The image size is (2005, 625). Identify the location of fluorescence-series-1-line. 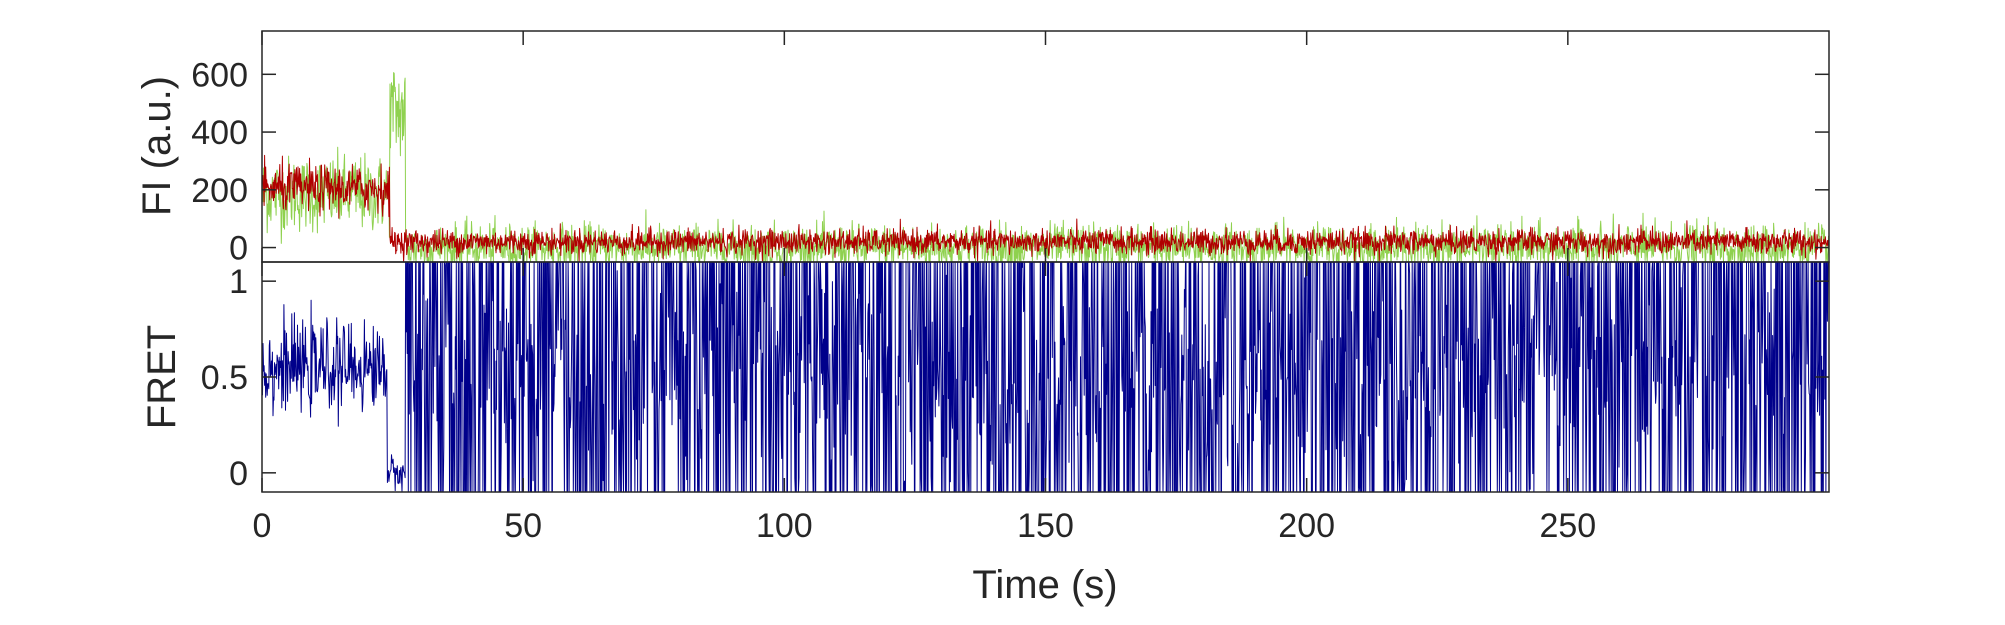
(1045, 208).